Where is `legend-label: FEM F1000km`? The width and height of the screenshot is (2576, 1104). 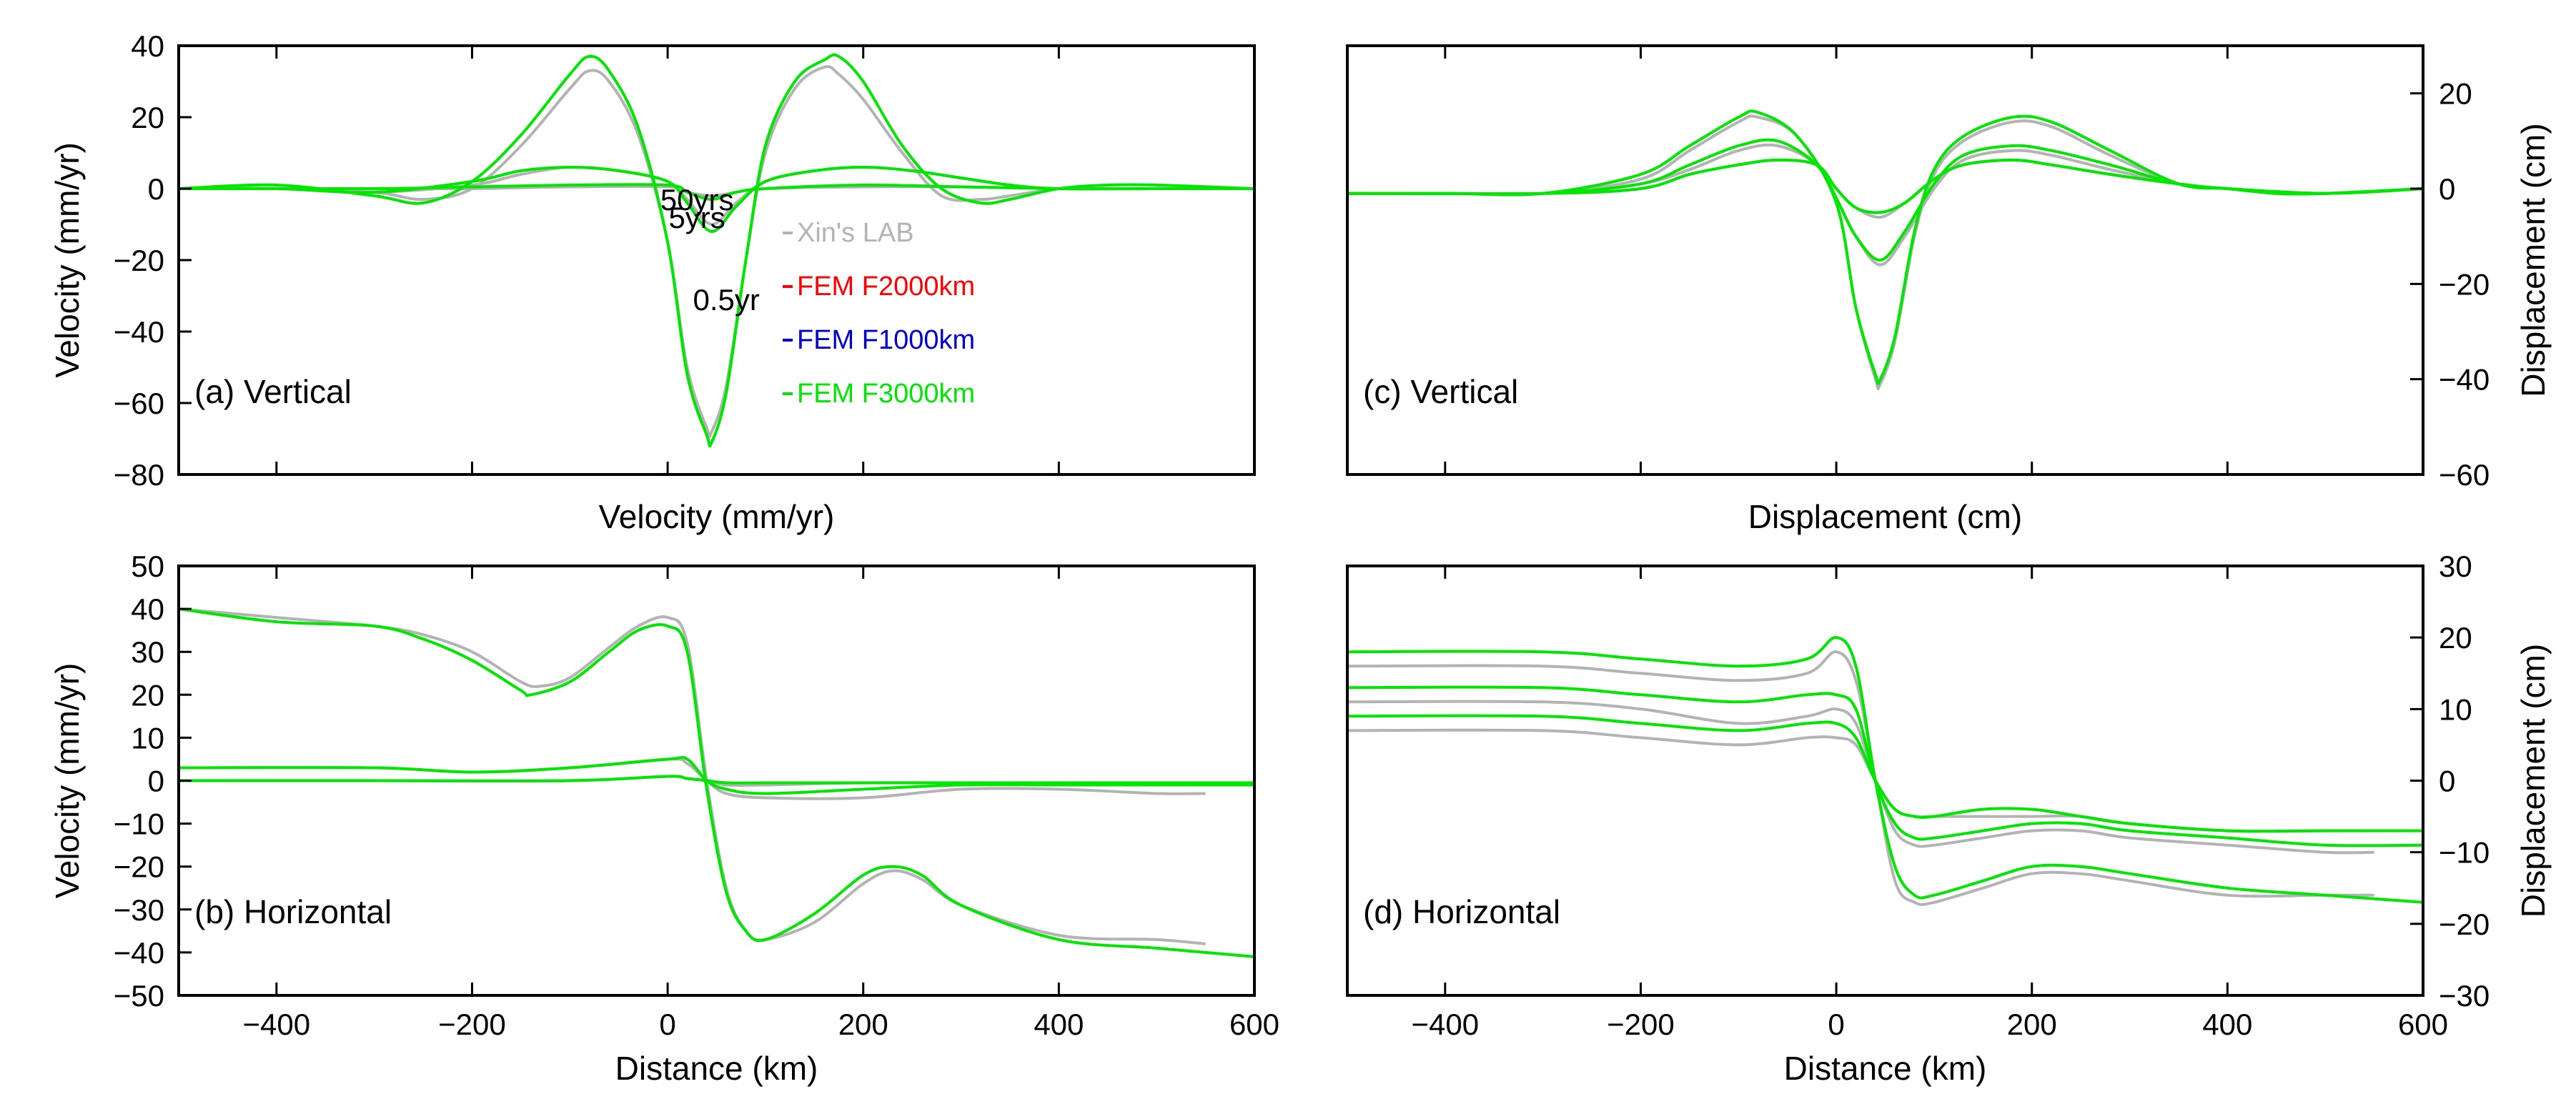 legend-label: FEM F1000km is located at coordinates (886, 340).